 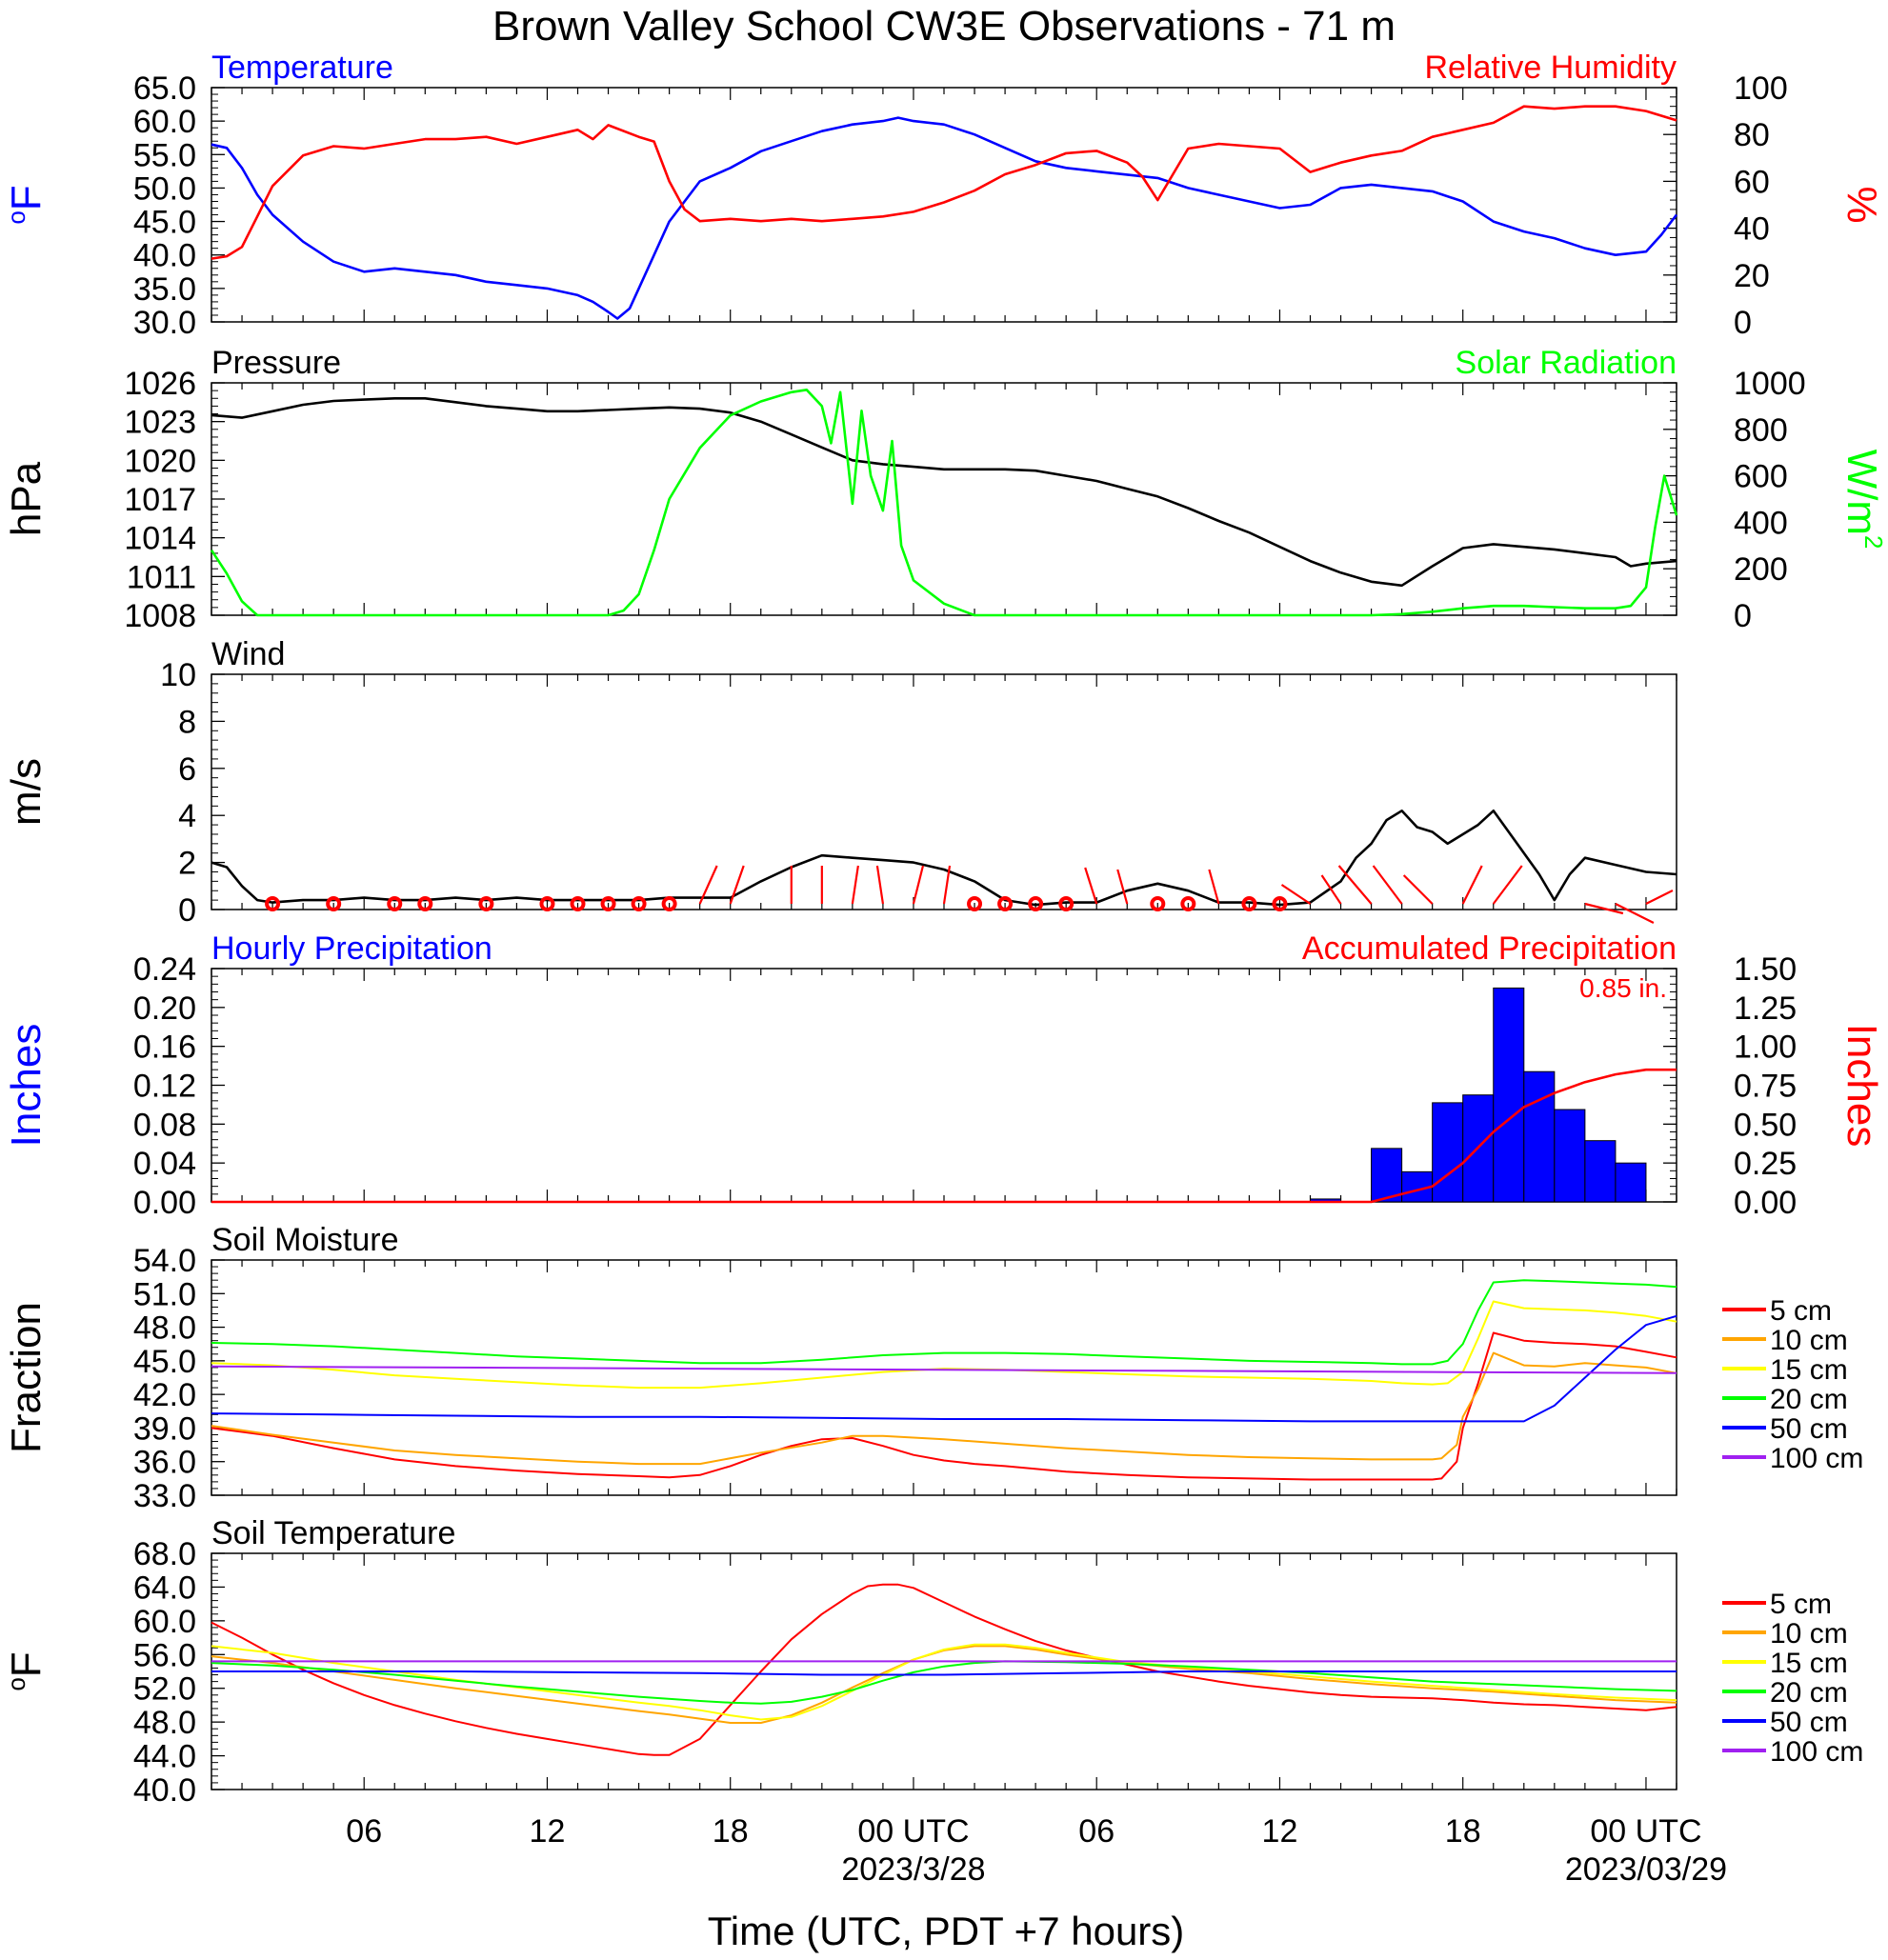 What do you see at coordinates (1809, 1693) in the screenshot?
I see `legend-label: 20 cm` at bounding box center [1809, 1693].